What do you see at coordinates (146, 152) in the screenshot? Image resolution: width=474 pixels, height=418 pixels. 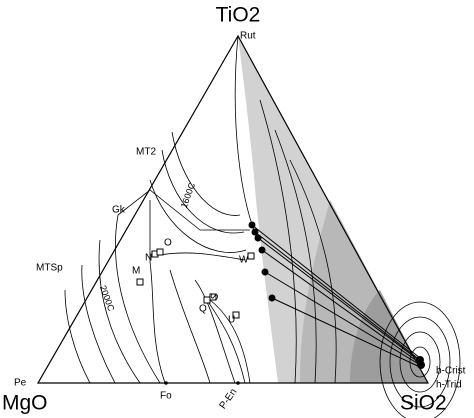 I see `phase-label: MT2` at bounding box center [146, 152].